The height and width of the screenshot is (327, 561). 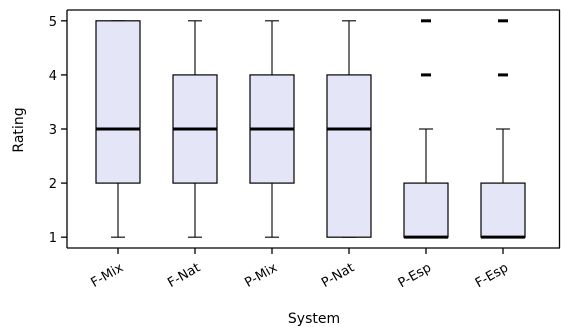 What do you see at coordinates (19, 129) in the screenshot?
I see `y-axis-title: Rating` at bounding box center [19, 129].